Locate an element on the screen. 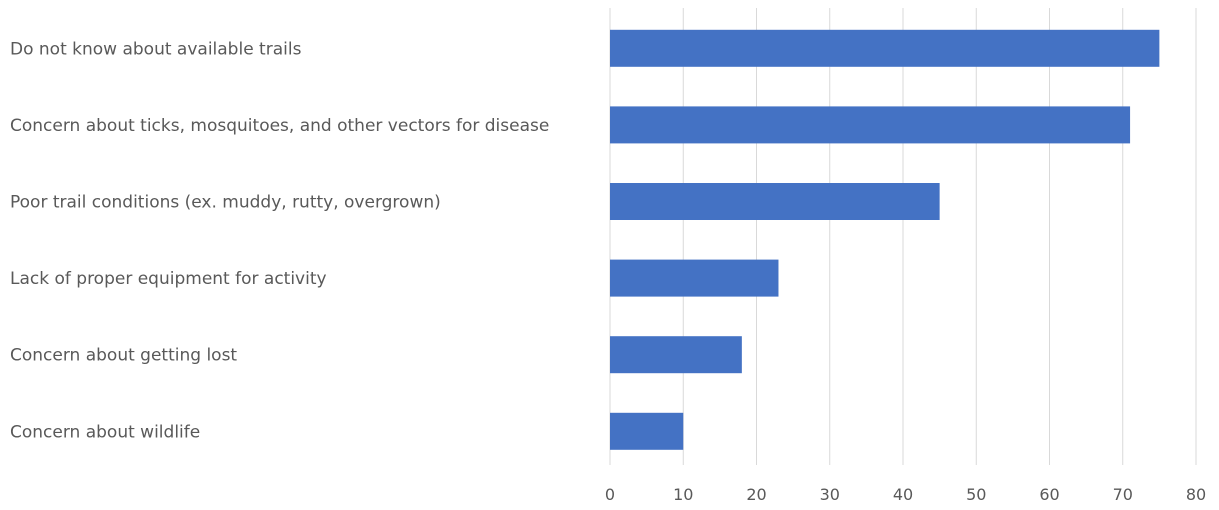  x-tick-label: 40 is located at coordinates (903, 494).